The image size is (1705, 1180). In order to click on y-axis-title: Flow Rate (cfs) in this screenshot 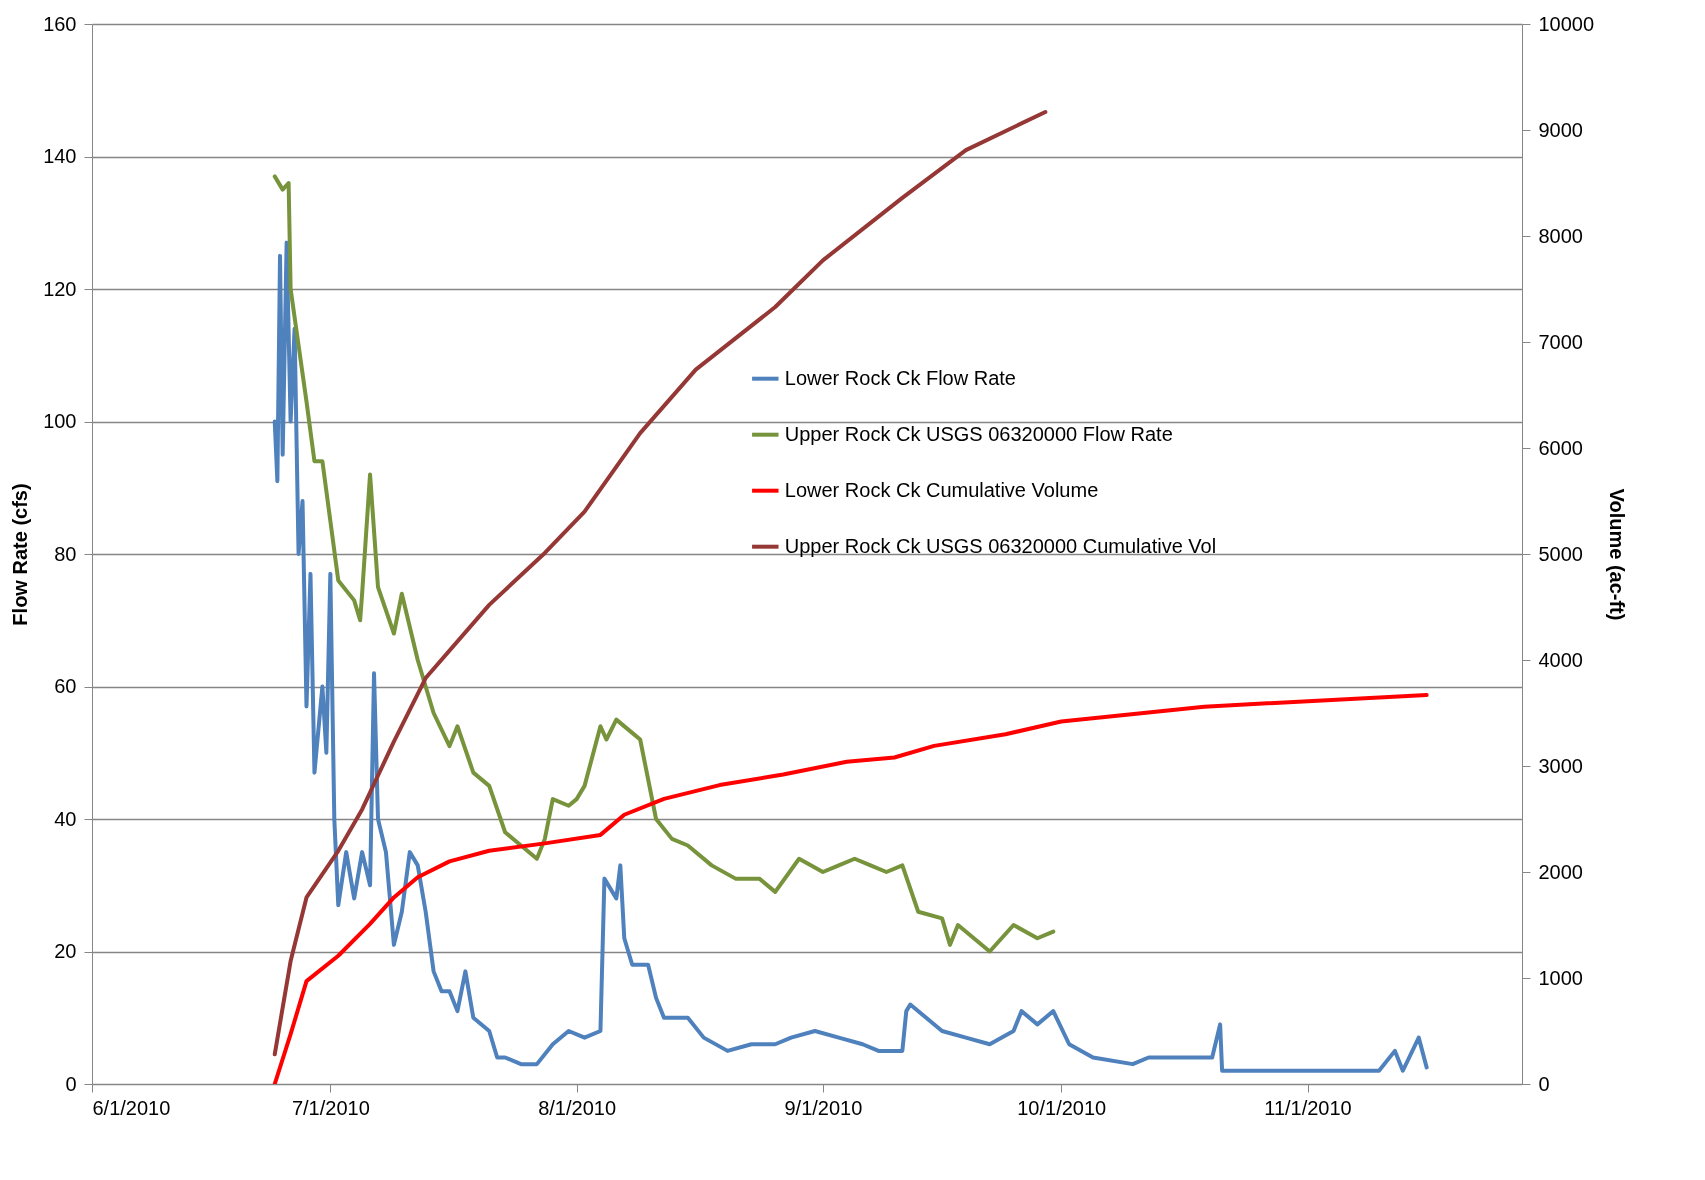, I will do `click(20, 554)`.